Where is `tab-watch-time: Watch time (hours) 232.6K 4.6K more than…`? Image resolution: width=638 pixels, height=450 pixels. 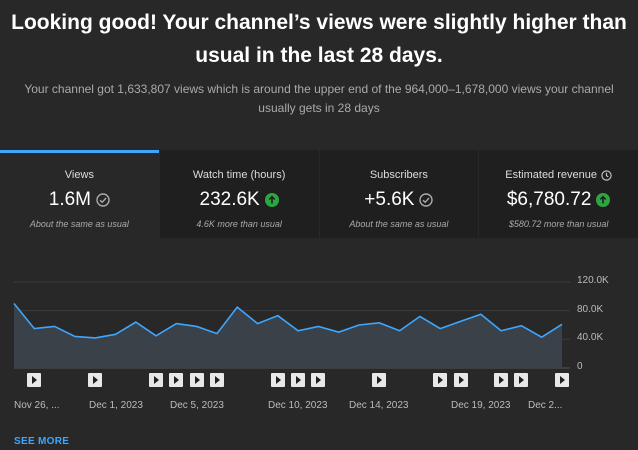
tab-watch-time: Watch time (hours) 232.6K 4.6K more than… is located at coordinates (239, 194).